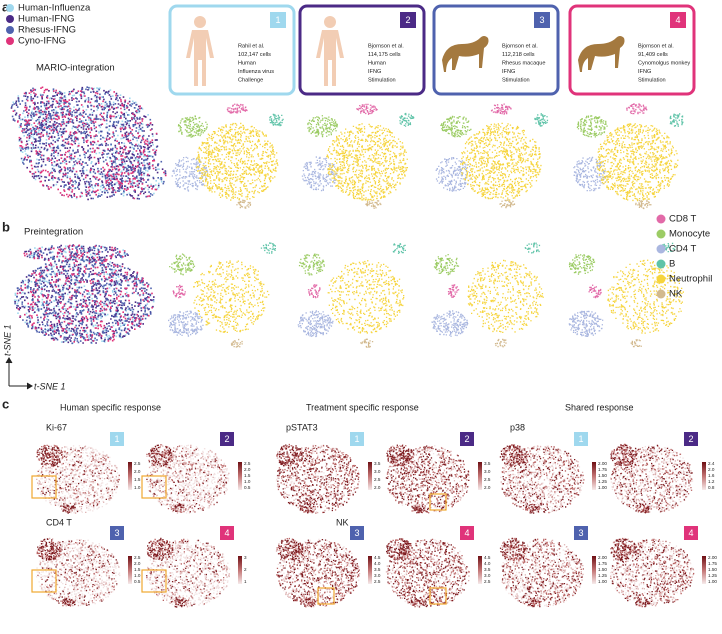 This screenshot has width=722, height=634. I want to click on plot-title: Preintegration, so click(53, 232).